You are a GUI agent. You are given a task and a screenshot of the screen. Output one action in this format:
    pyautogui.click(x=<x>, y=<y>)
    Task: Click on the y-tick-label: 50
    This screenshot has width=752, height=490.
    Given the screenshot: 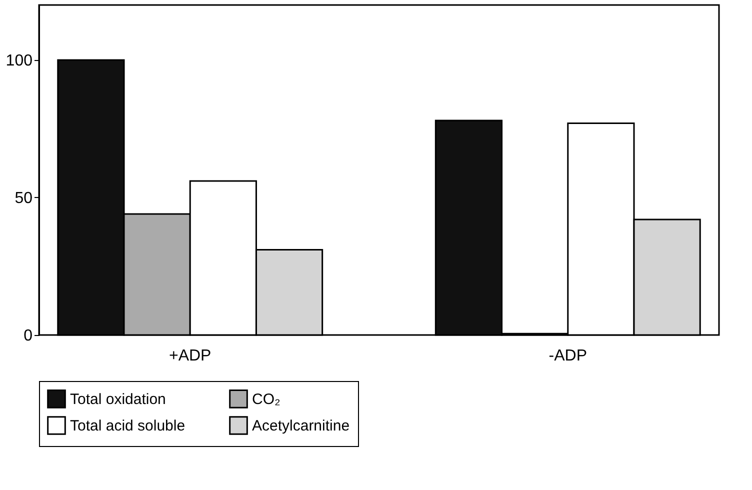 What is the action you would take?
    pyautogui.click(x=23, y=198)
    